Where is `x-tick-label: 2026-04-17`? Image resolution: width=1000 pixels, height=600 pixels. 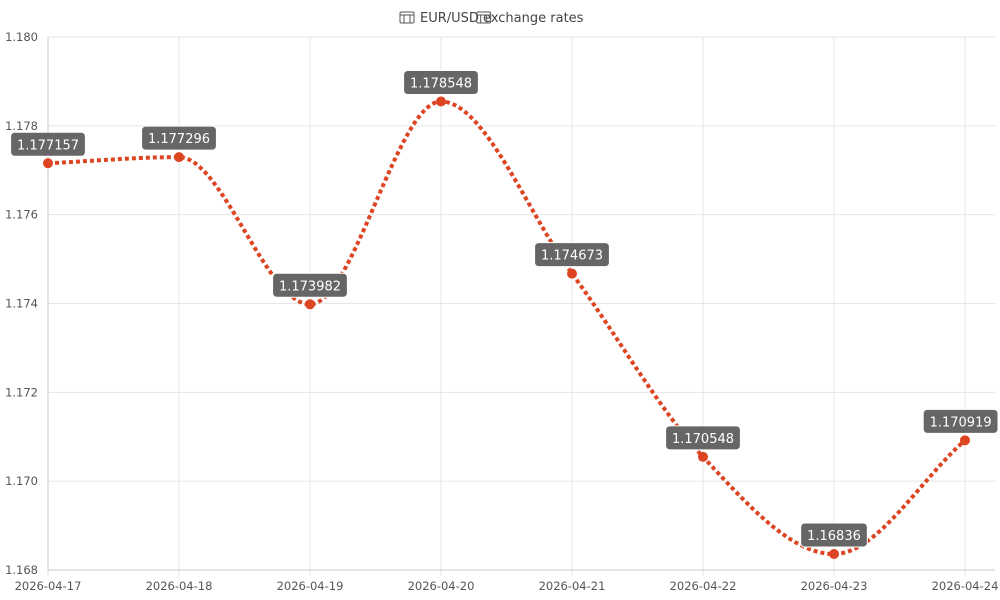 x-tick-label: 2026-04-17 is located at coordinates (48, 586).